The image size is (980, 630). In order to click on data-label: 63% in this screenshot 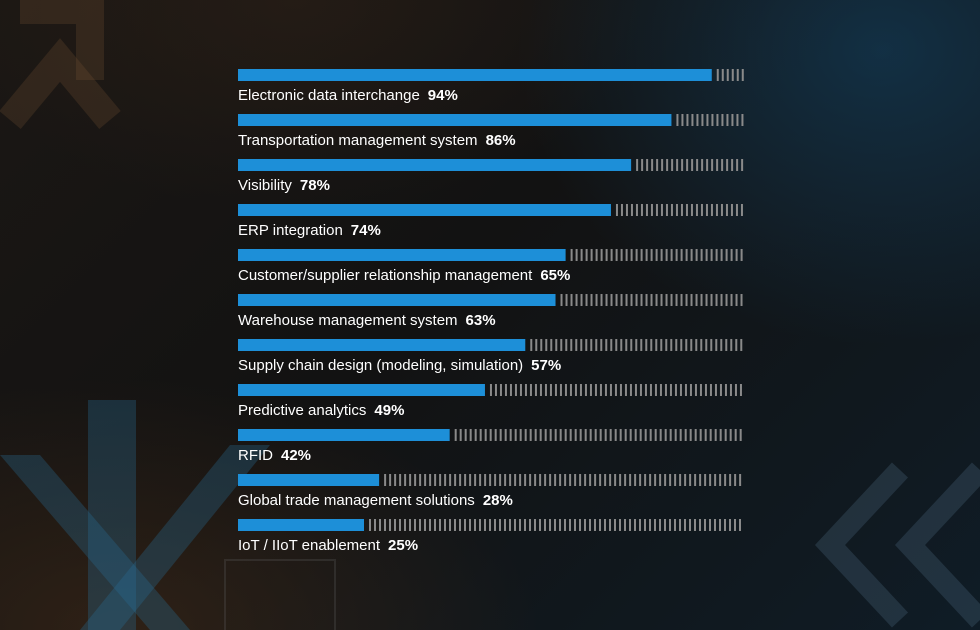, I will do `click(481, 320)`.